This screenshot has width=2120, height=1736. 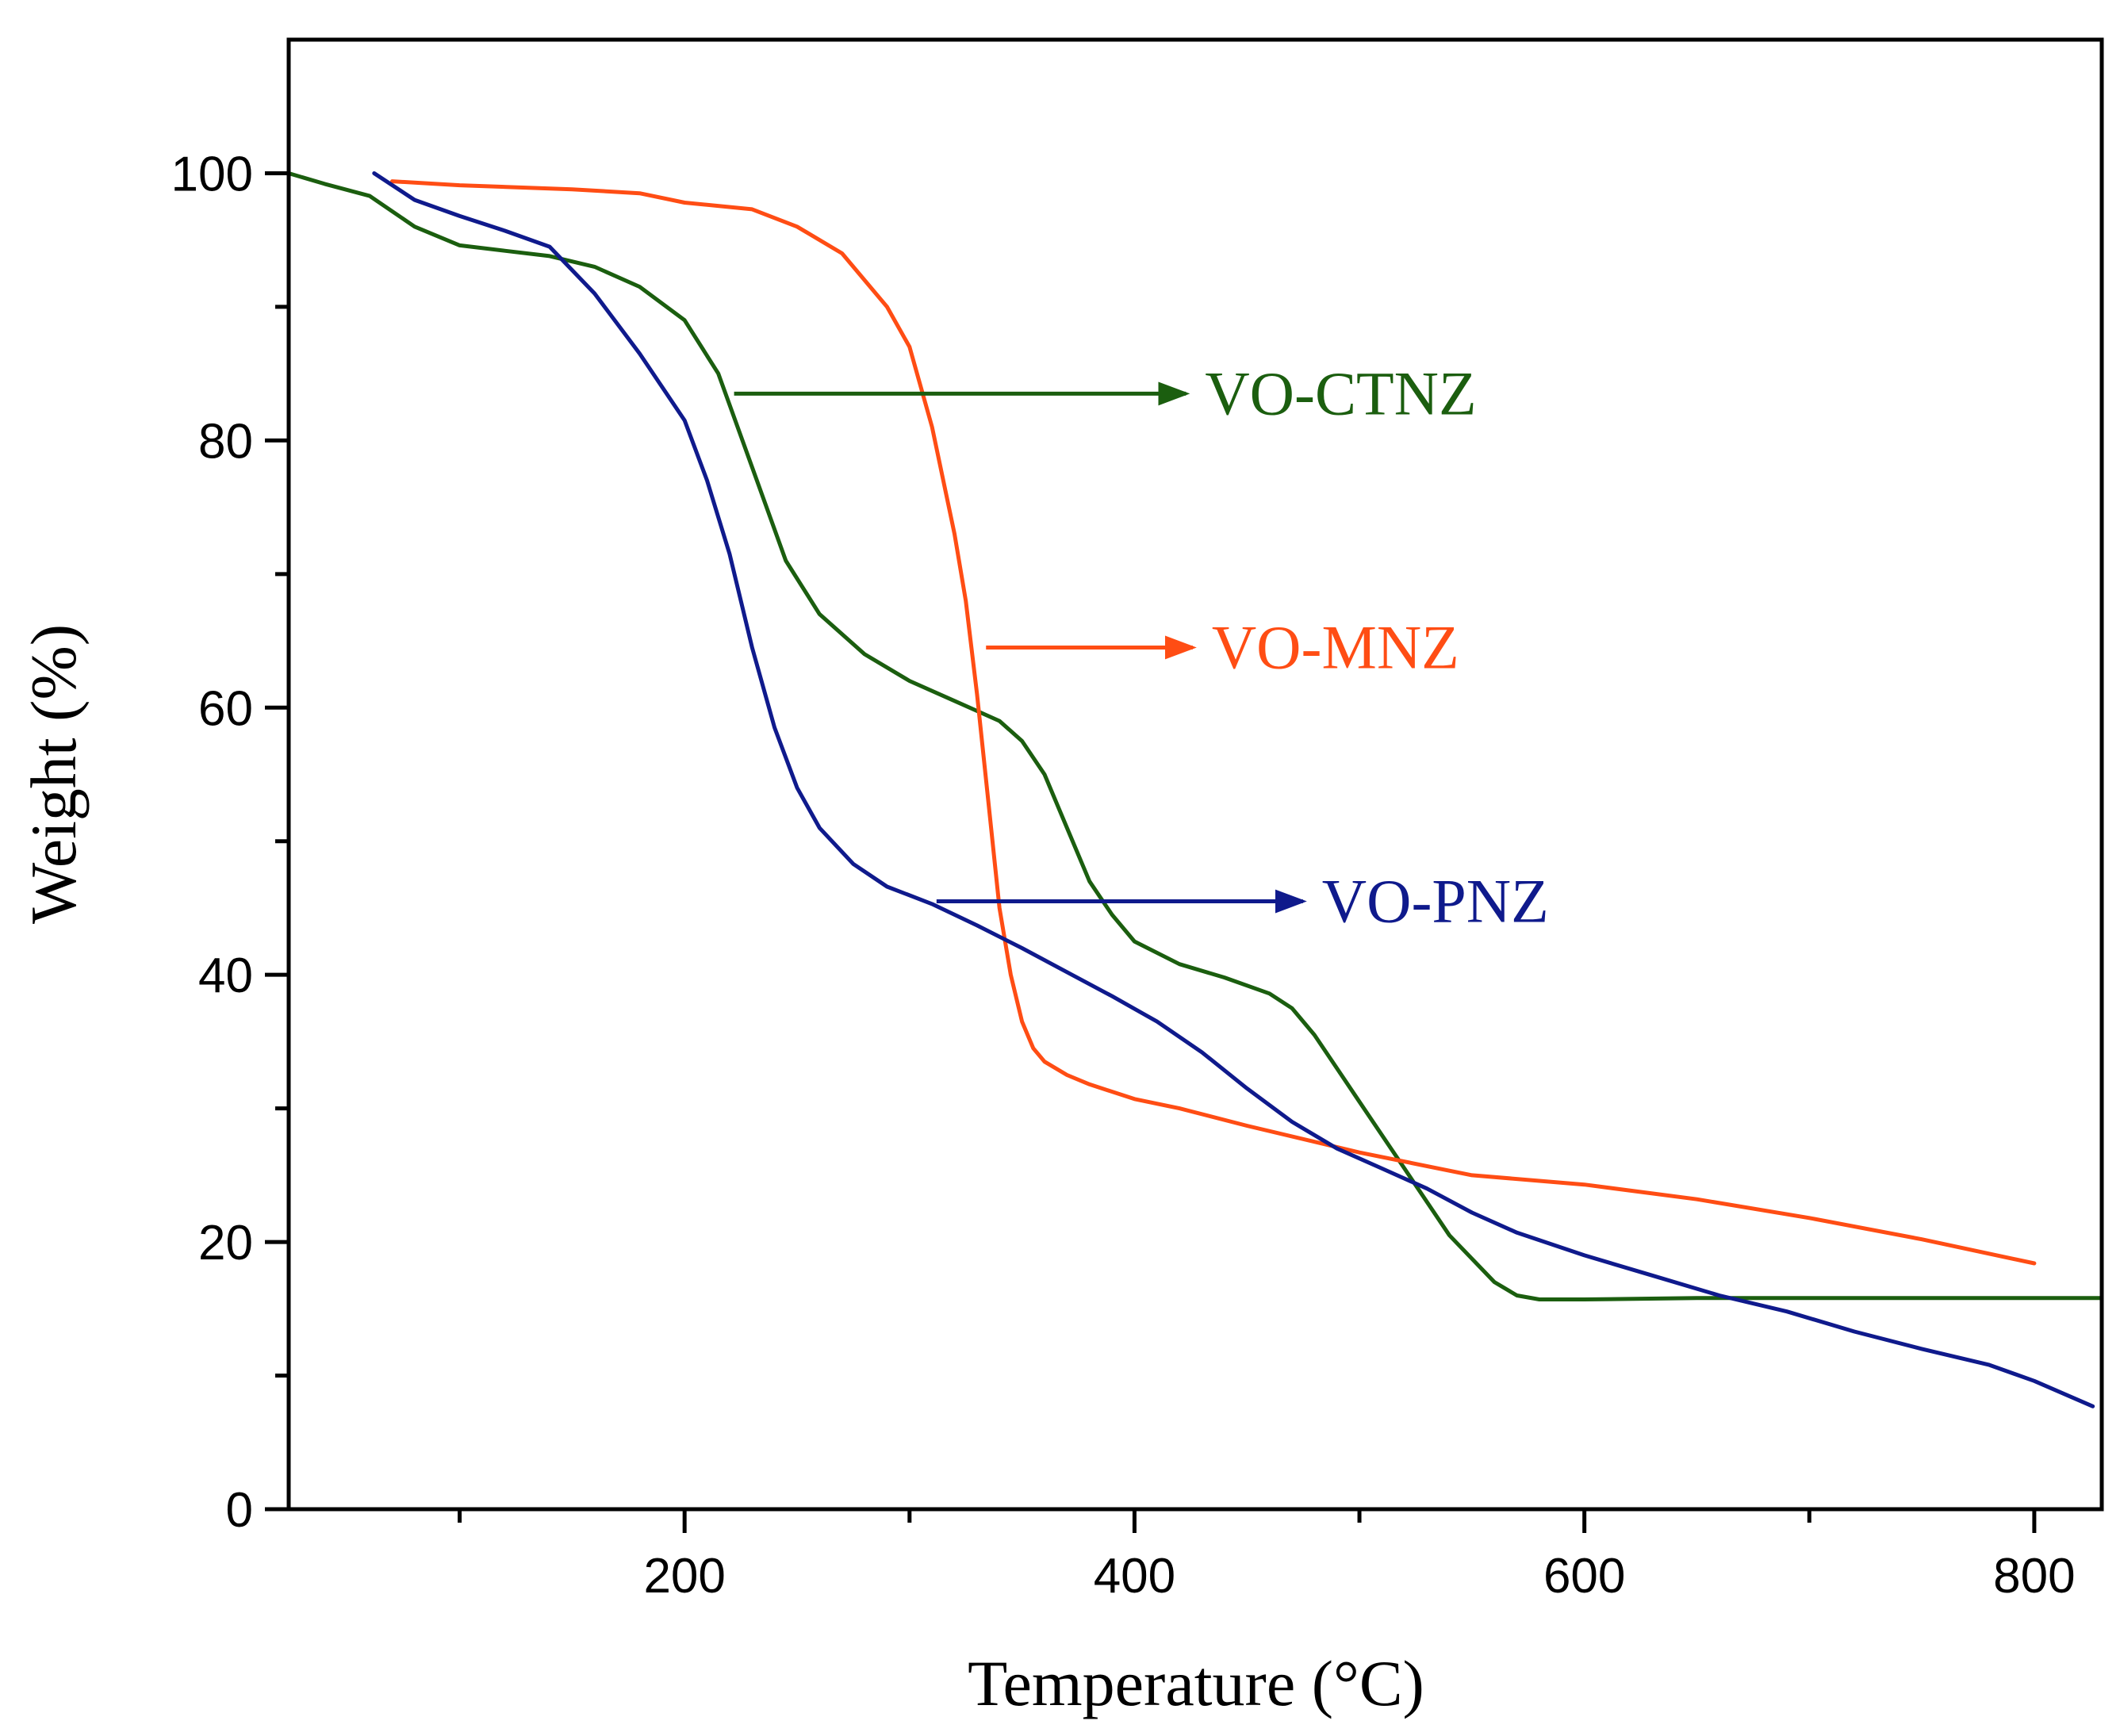 What do you see at coordinates (225, 441) in the screenshot?
I see `y-tick-label: 80` at bounding box center [225, 441].